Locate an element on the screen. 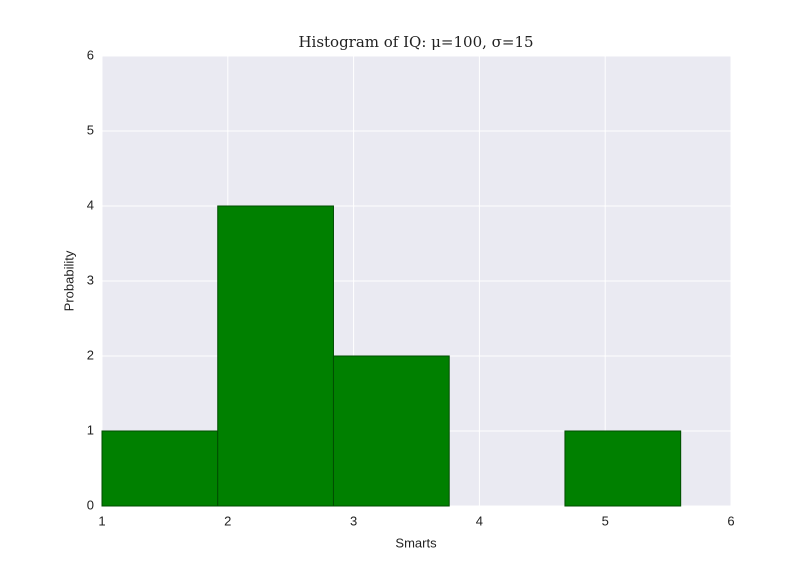 The image size is (812, 562). y-tick-label: 2 is located at coordinates (90, 354).